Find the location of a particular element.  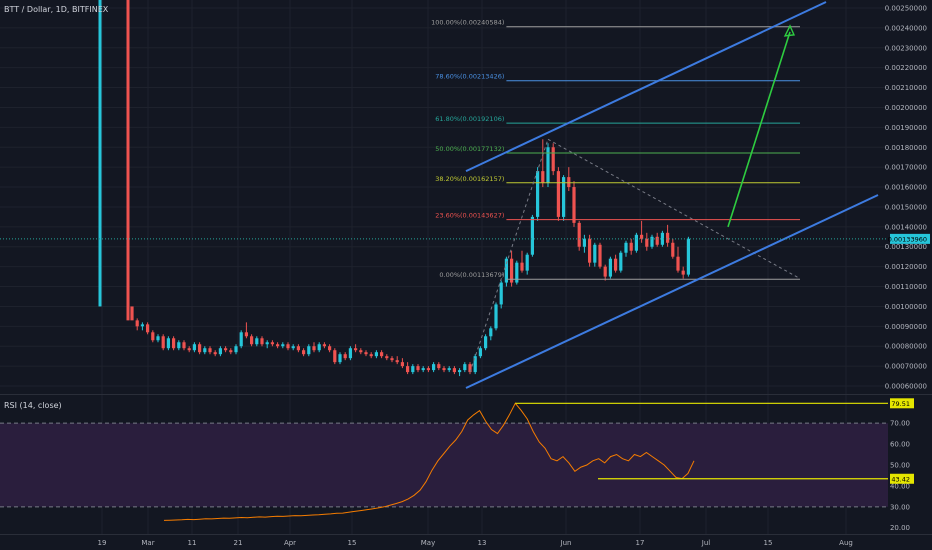

current-price-tag is located at coordinates (910, 238).